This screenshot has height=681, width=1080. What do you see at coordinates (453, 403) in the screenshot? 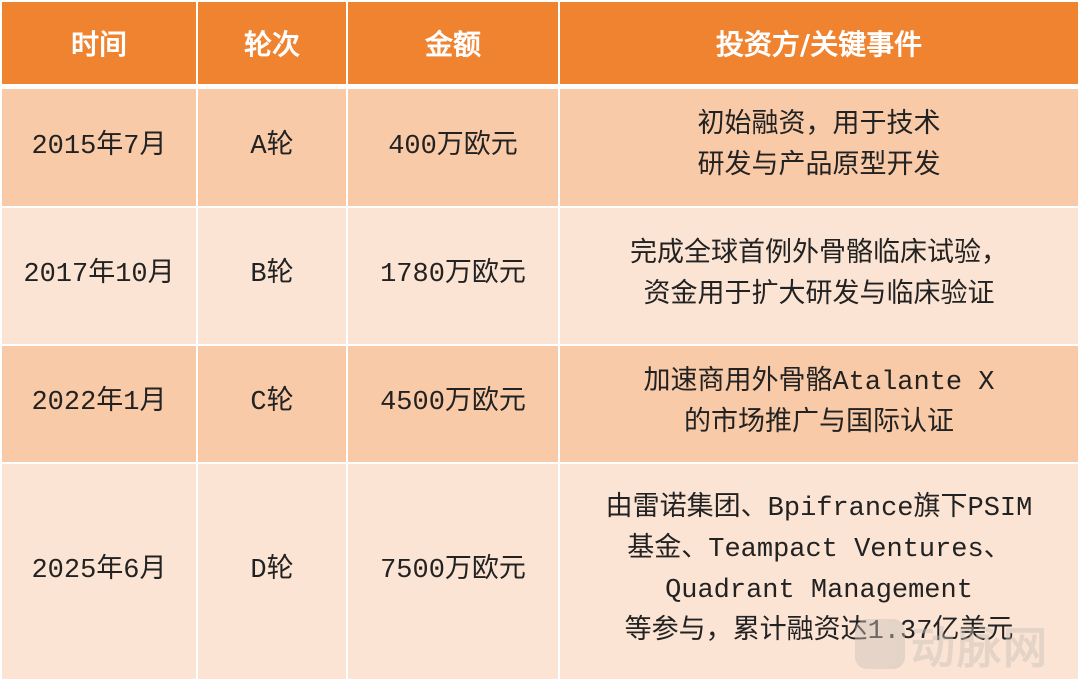
I see `cell-amount: 4500万欧元` at bounding box center [453, 403].